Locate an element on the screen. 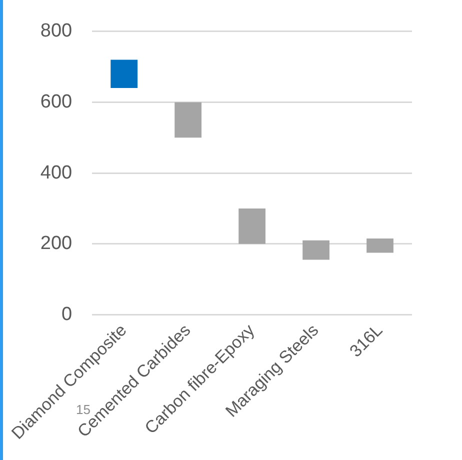 The height and width of the screenshot is (460, 462). y-tick-label: 0 is located at coordinates (67, 314).